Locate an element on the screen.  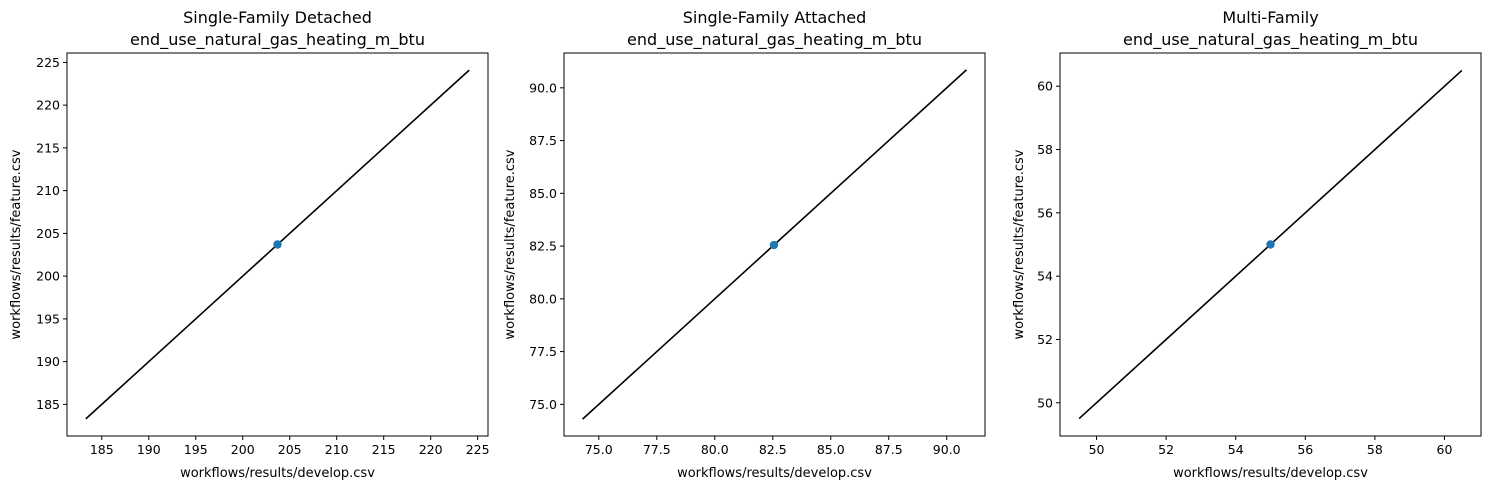
y-tick-label: 190 is located at coordinates (48, 361).